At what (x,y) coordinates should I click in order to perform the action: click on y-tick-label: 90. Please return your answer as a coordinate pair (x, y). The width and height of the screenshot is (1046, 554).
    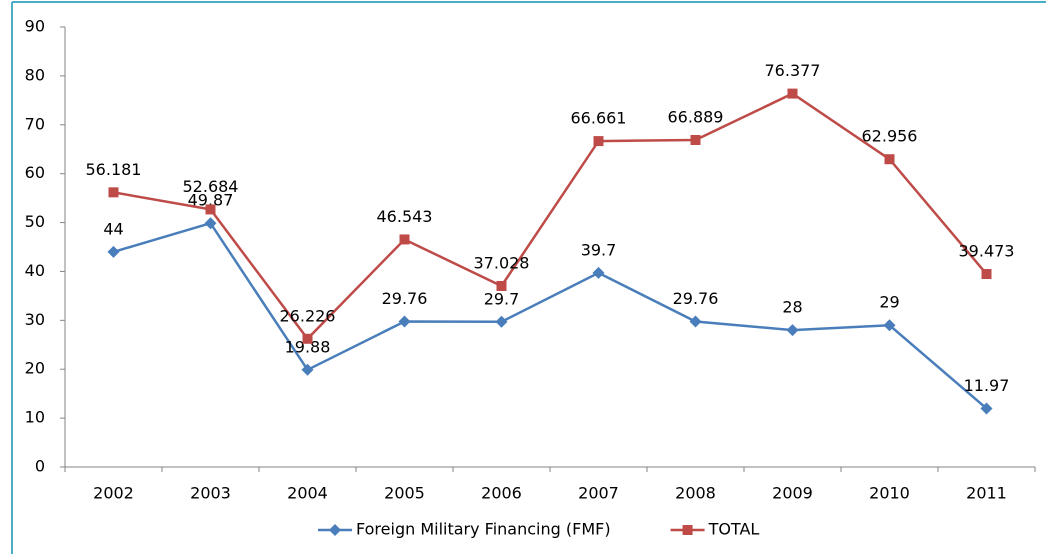
    Looking at the image, I should click on (35, 26).